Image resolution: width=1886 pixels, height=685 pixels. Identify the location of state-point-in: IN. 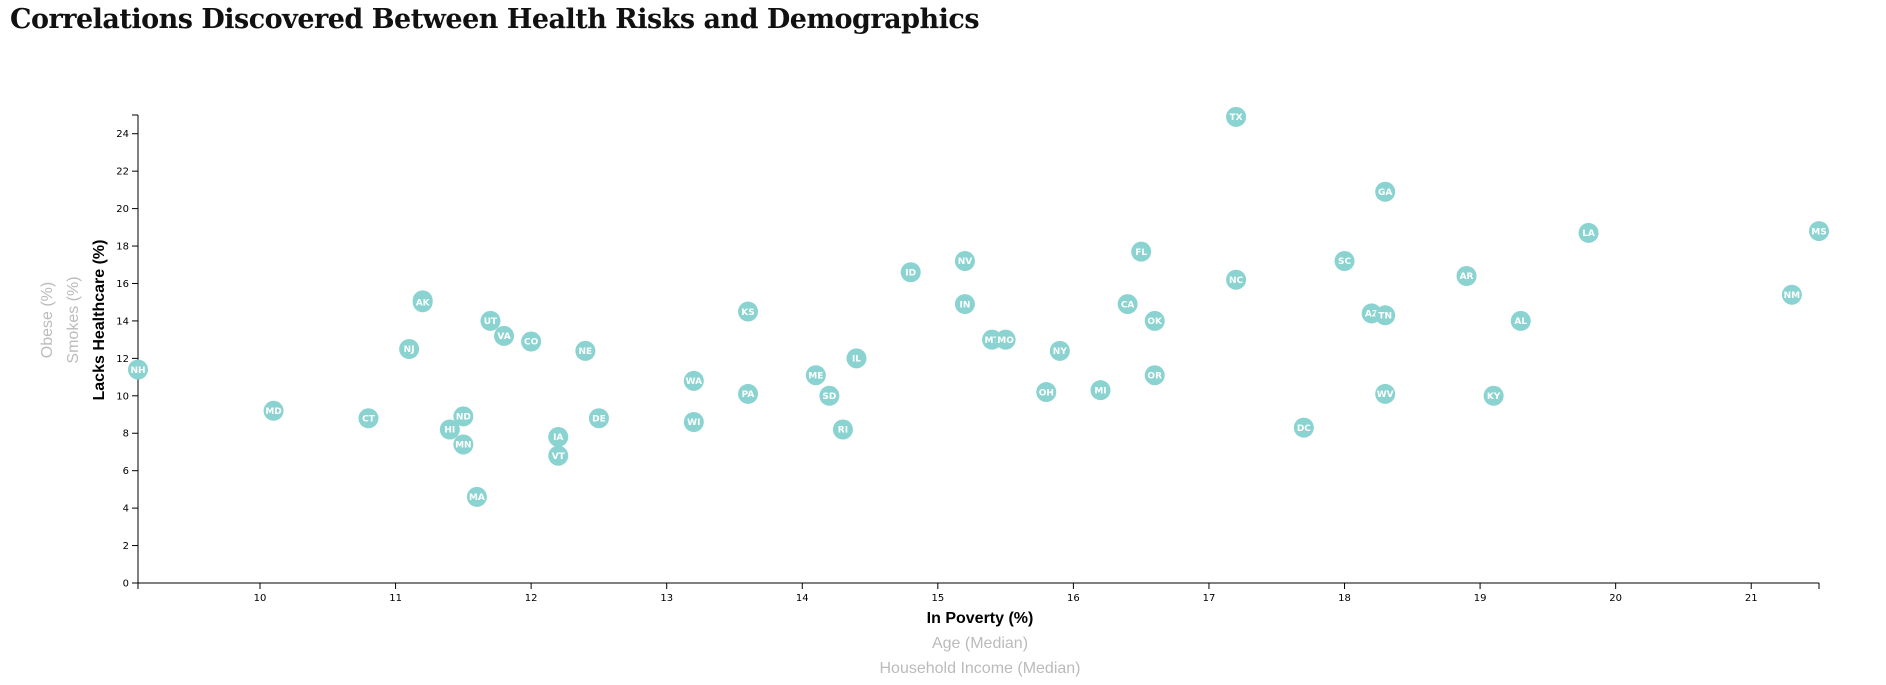
(964, 304).